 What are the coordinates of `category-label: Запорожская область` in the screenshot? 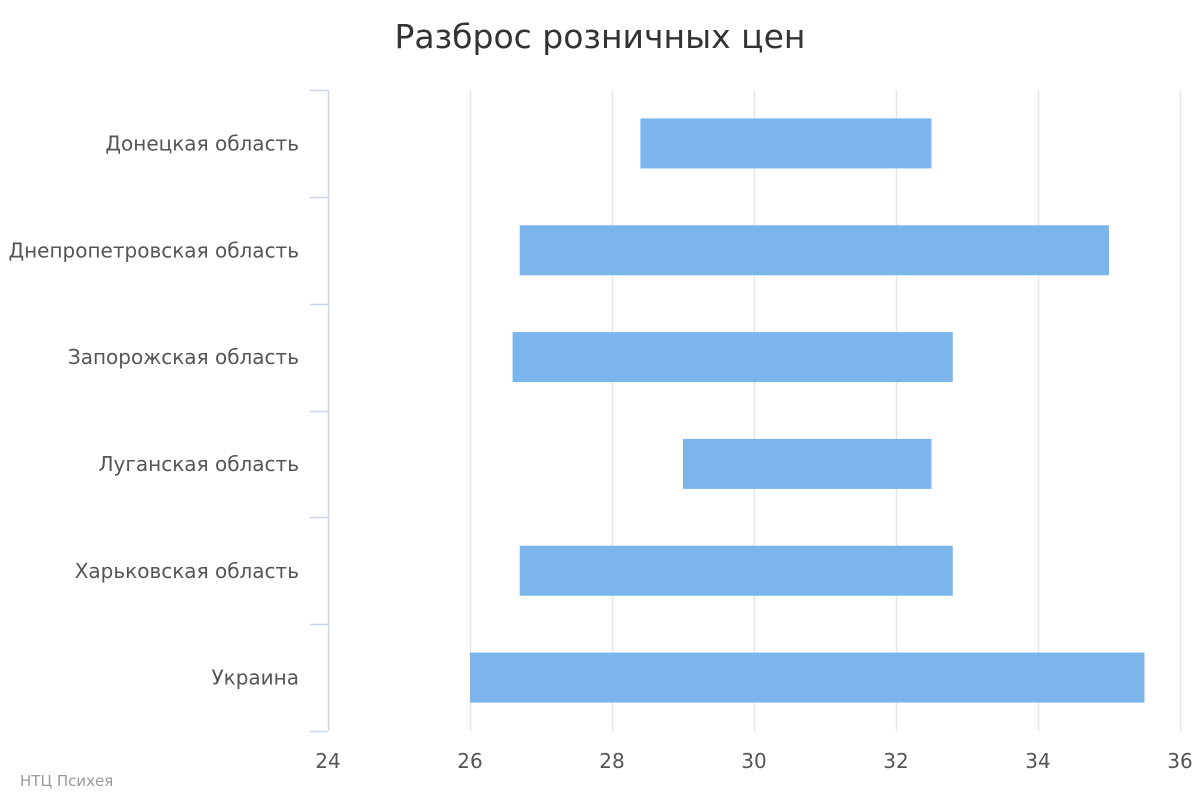 It's located at (183, 357).